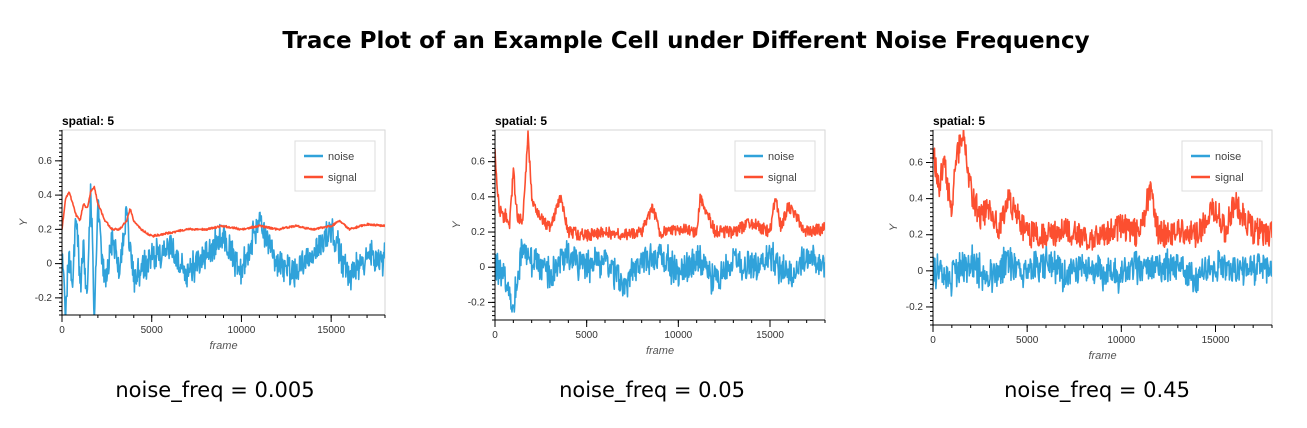 The width and height of the screenshot is (1307, 428). What do you see at coordinates (652, 390) in the screenshot?
I see `noise-freq-caption: noise_freq = 0.05` at bounding box center [652, 390].